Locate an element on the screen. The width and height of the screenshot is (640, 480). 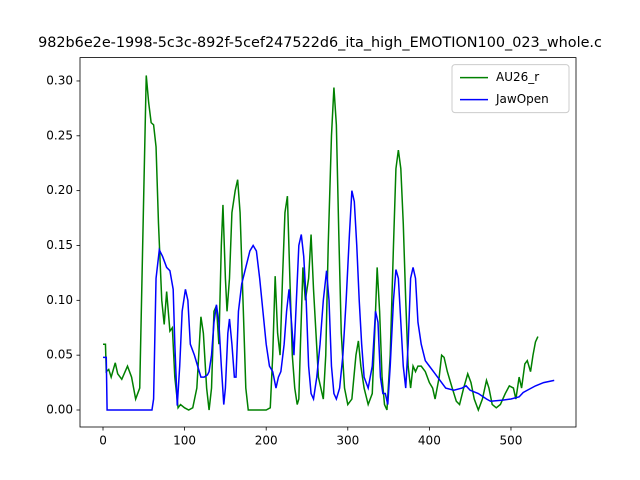
x-tick-label: 500 is located at coordinates (511, 441).